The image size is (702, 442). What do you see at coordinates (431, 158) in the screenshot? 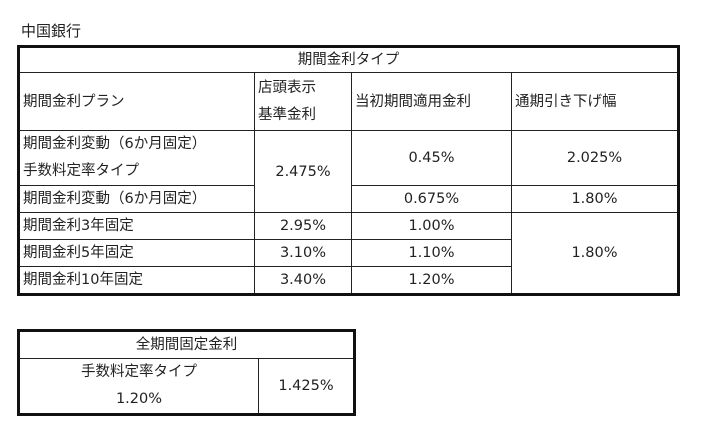
I see `initial-rate: 0.45%` at bounding box center [431, 158].